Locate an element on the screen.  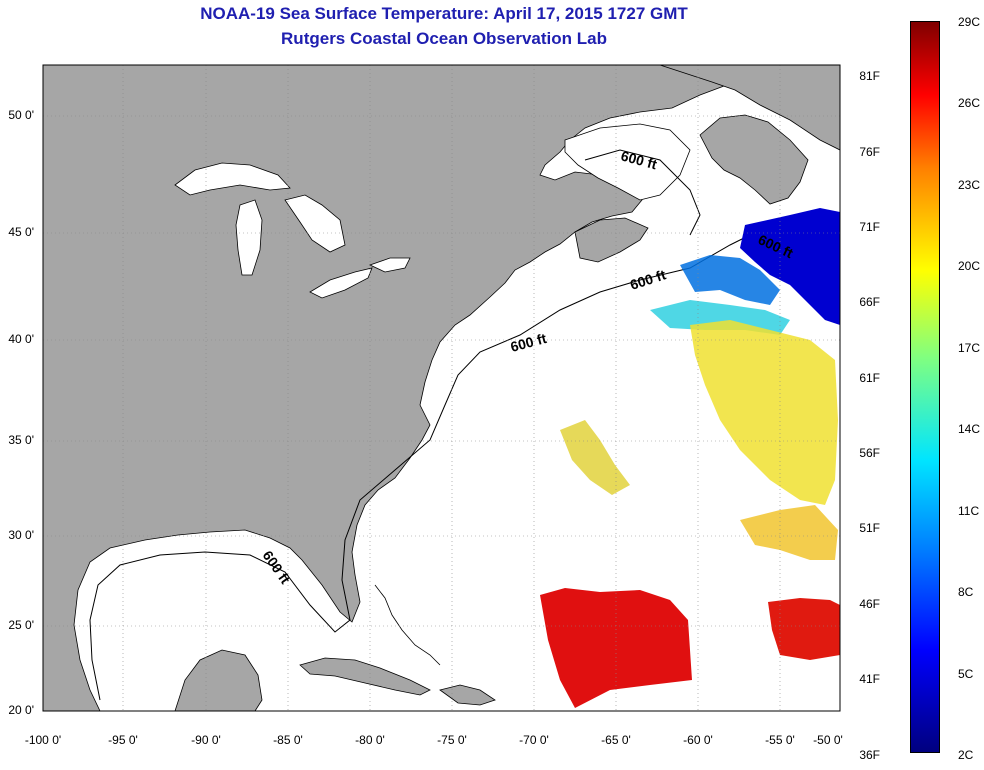
colorbar-celsius-label: 26C is located at coordinates (969, 103).